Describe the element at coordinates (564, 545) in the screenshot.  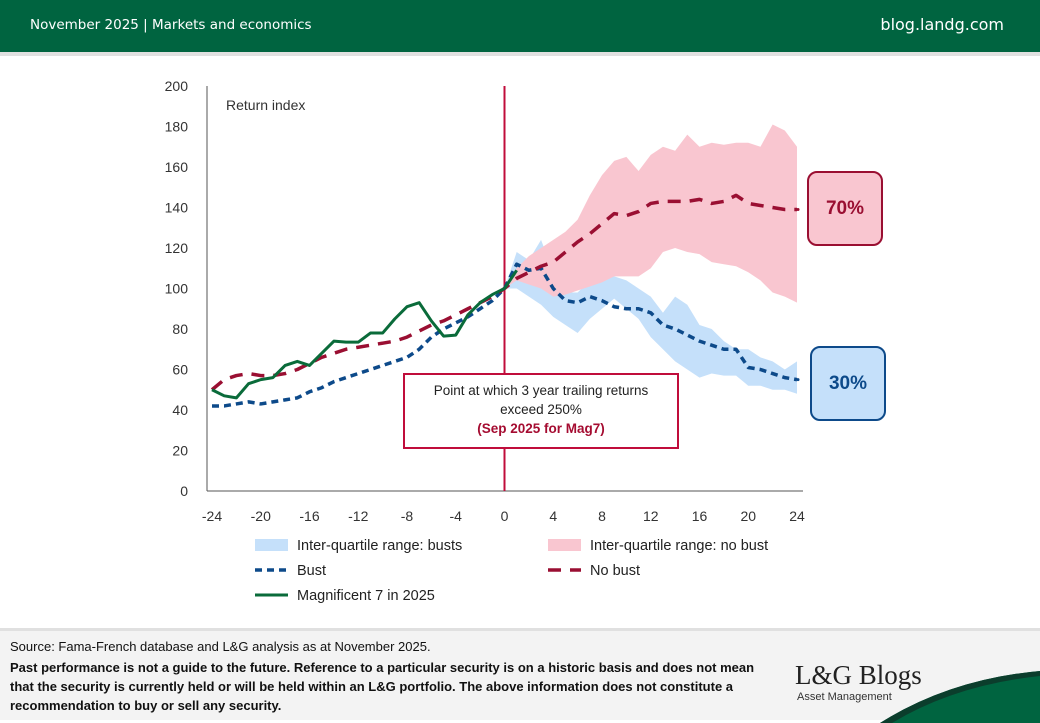
I see `legend-swatch-no-bust-band` at that location.